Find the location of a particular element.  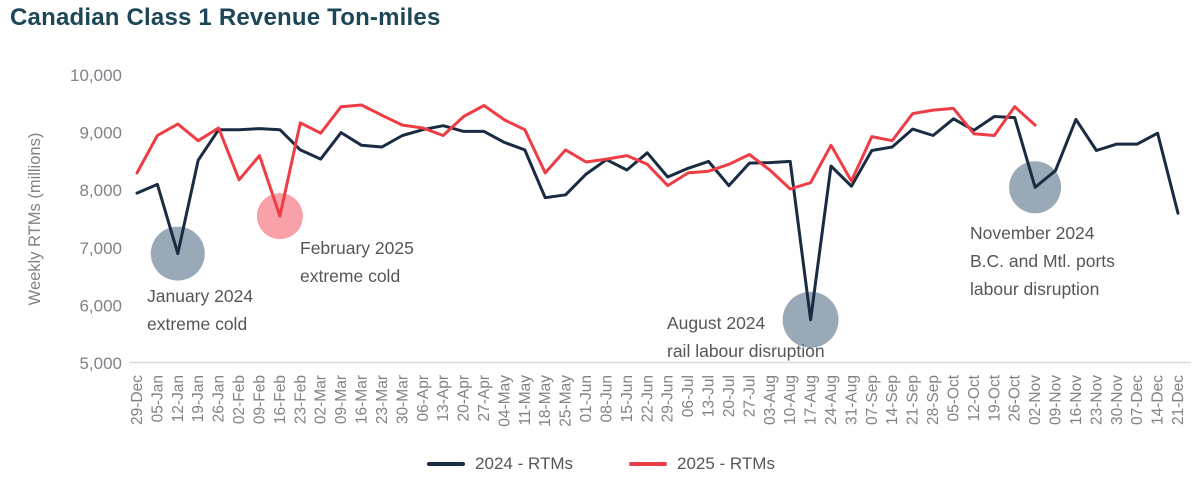

legend-item-2024: 2024 - RTMs is located at coordinates (500, 464).